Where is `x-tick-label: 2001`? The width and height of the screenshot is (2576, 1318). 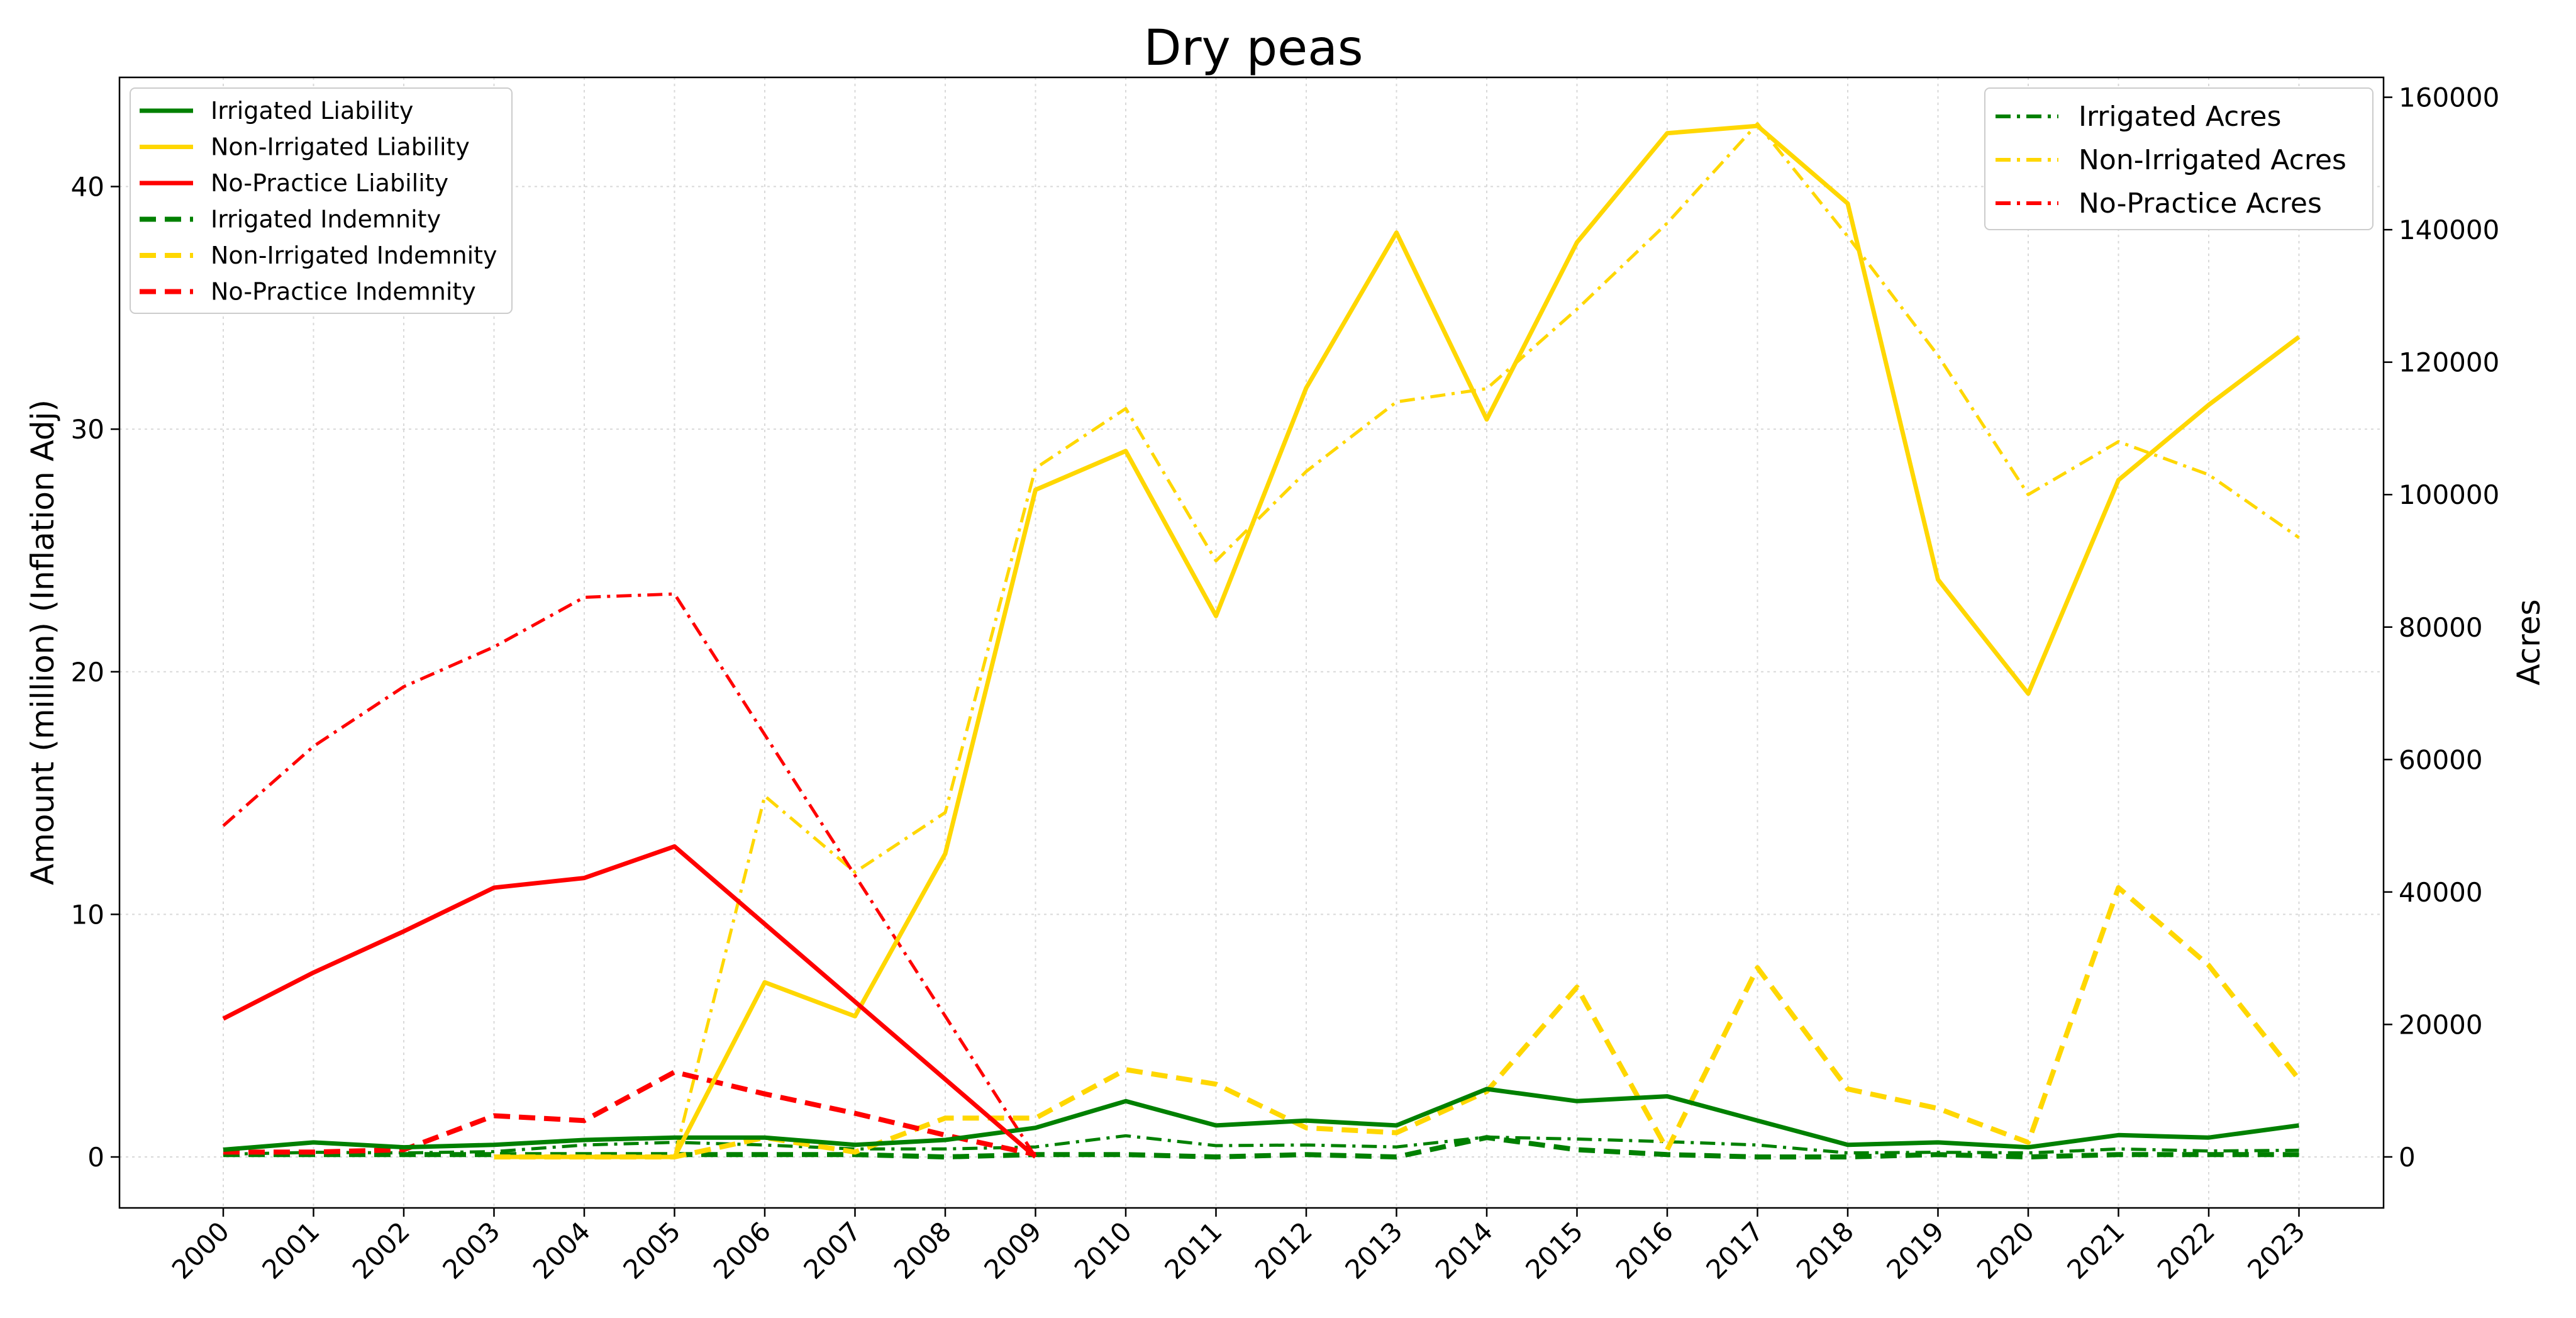 x-tick-label: 2001 is located at coordinates (290, 1250).